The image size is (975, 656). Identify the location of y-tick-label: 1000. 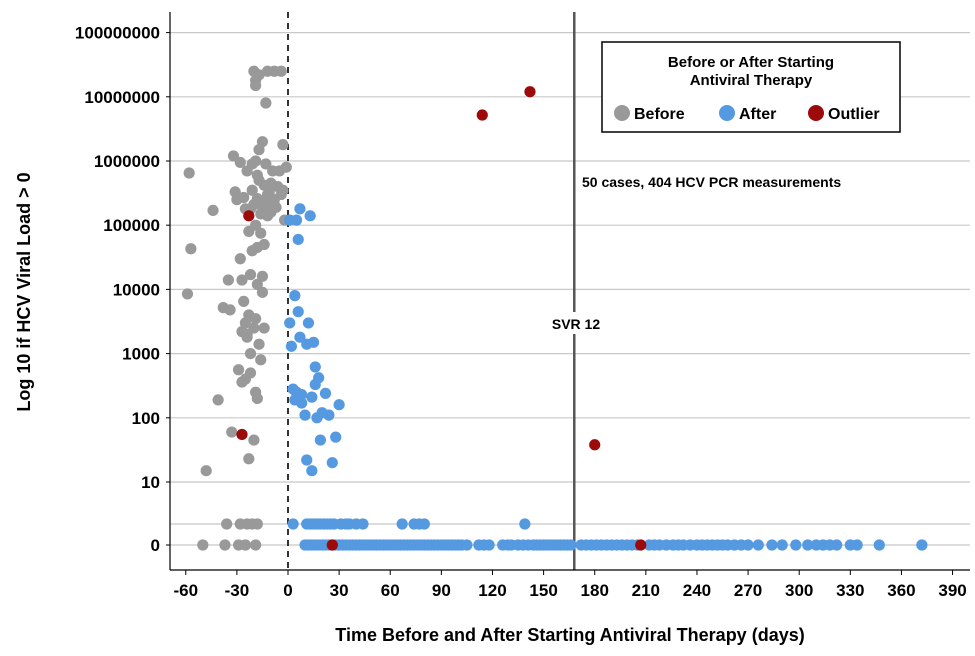
(141, 354).